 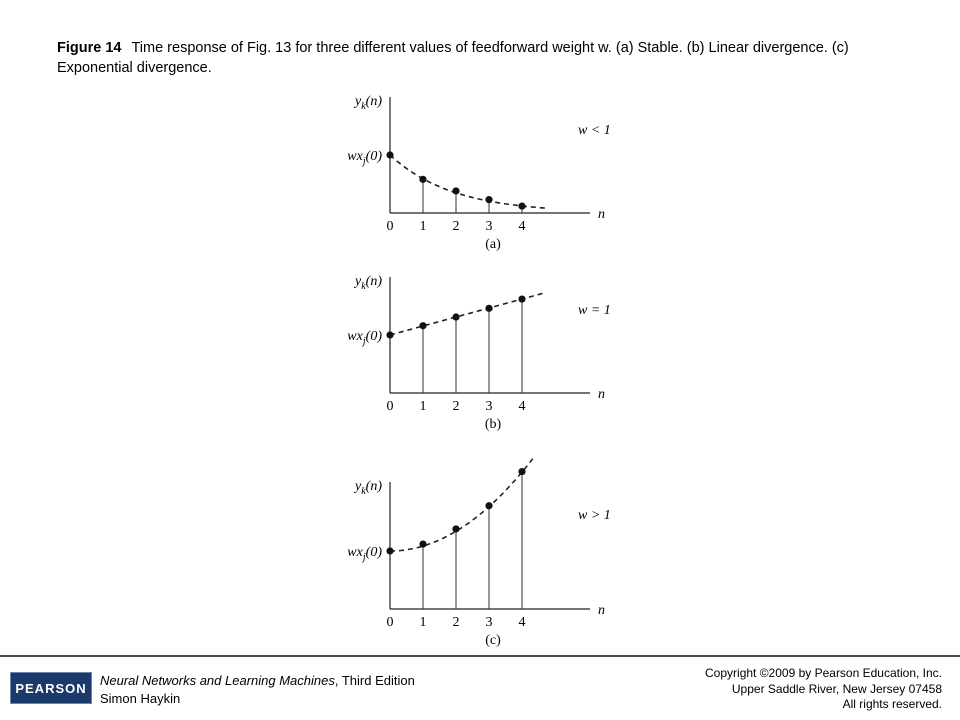 What do you see at coordinates (140, 698) in the screenshot?
I see `book-author: Simon Haykin` at bounding box center [140, 698].